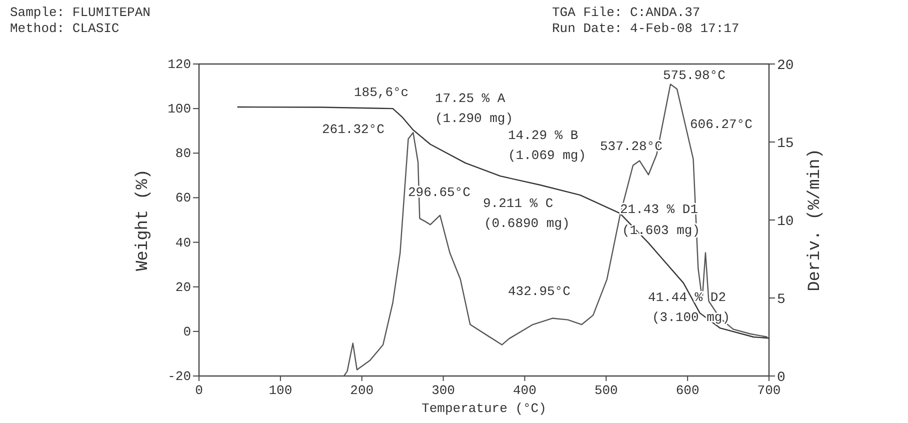  I want to click on annotation: 575.98°C, so click(694, 75).